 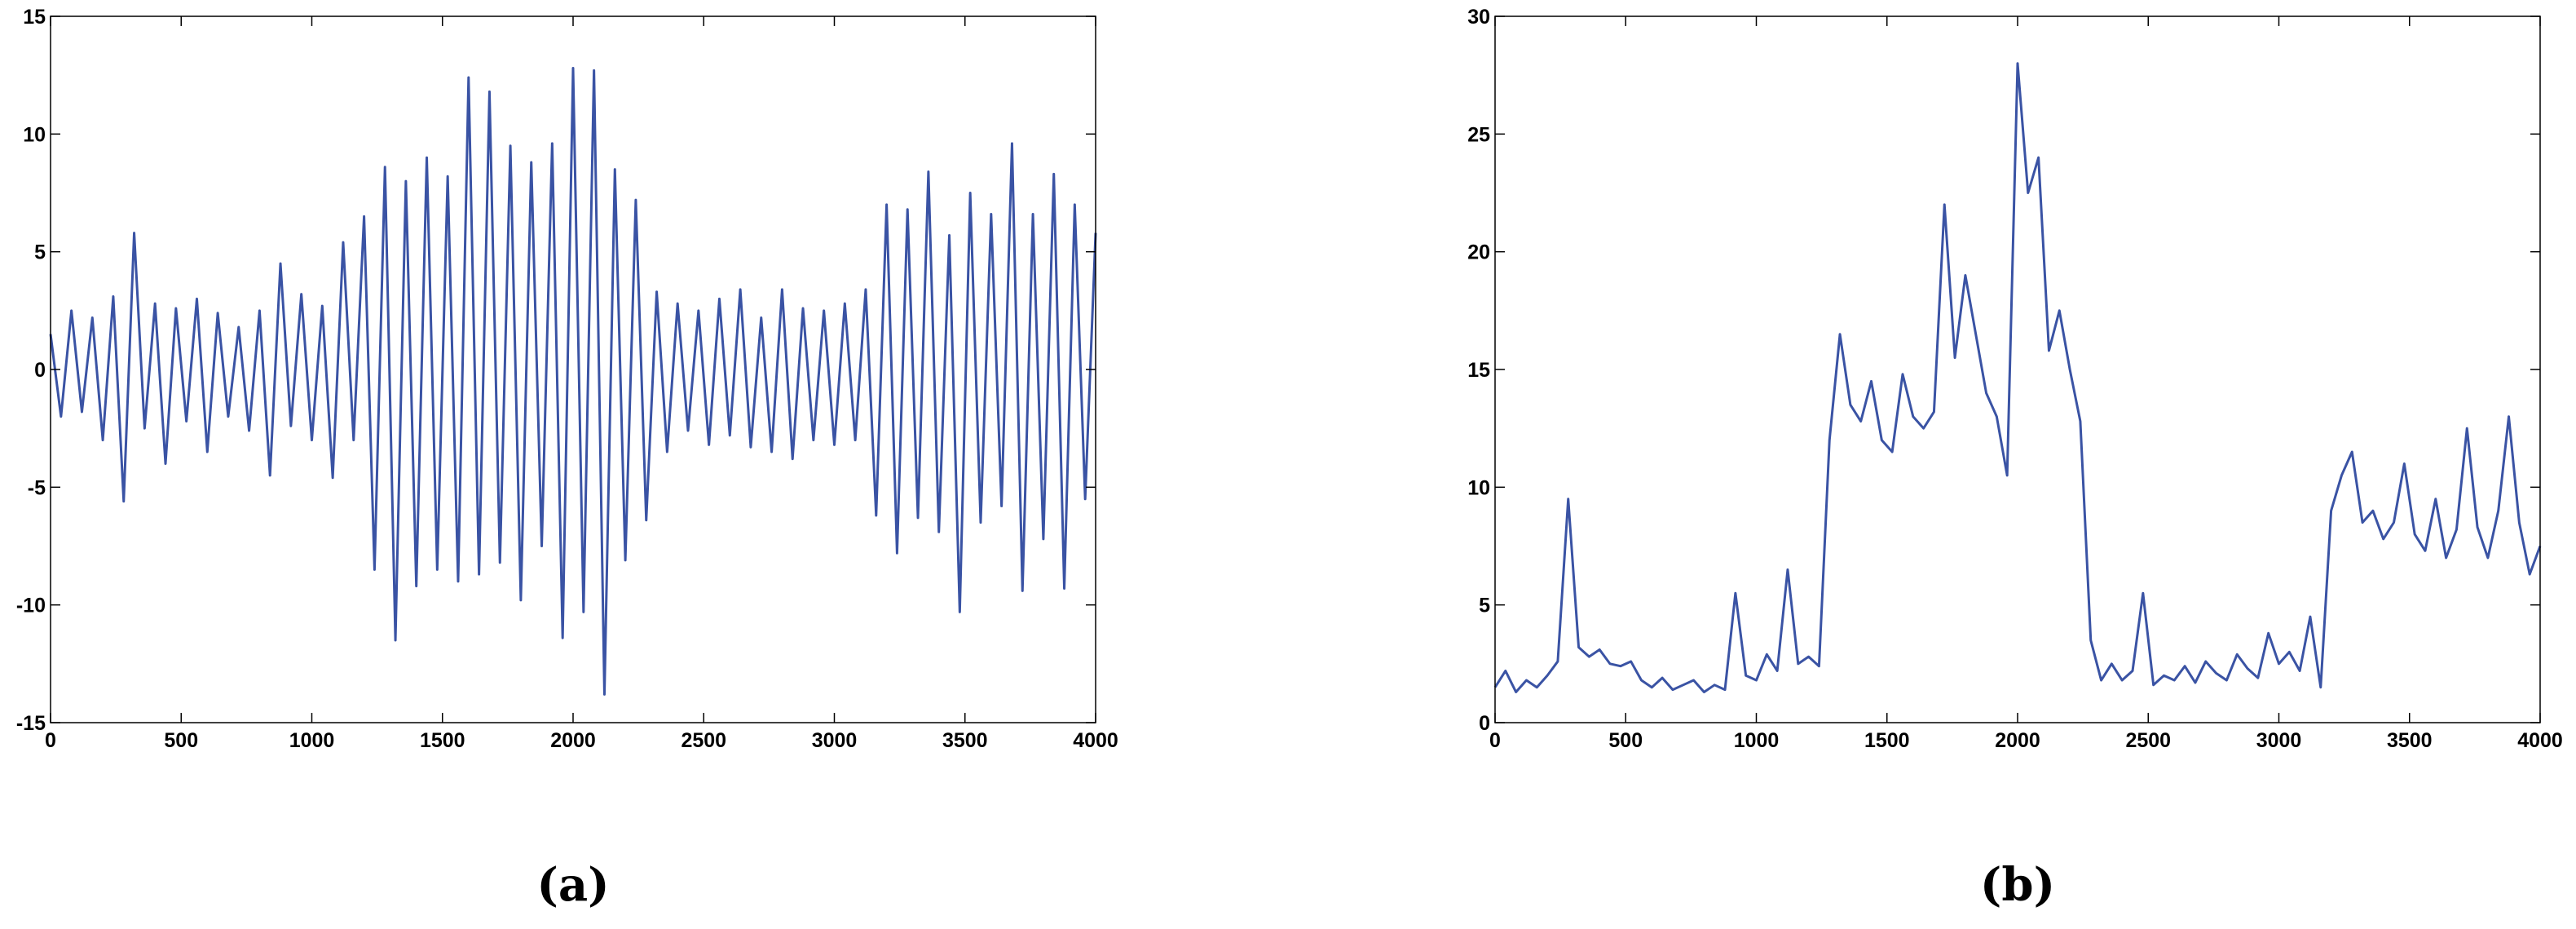 What do you see at coordinates (572, 885) in the screenshot?
I see `caption: (a)` at bounding box center [572, 885].